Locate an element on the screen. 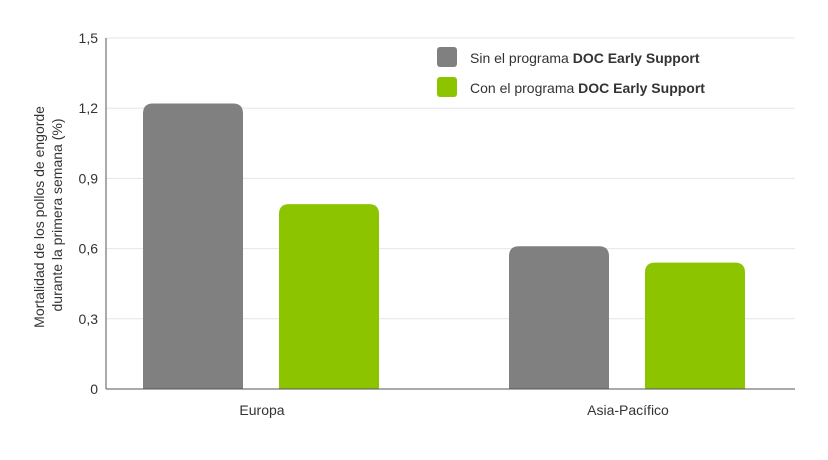  bar-asia-pacifico-sin-programa is located at coordinates (559, 317).